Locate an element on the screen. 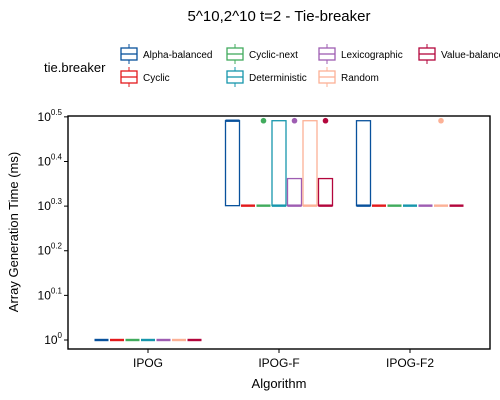 This screenshot has height=400, width=500. y-tick-label: 100.2 is located at coordinates (50, 250).